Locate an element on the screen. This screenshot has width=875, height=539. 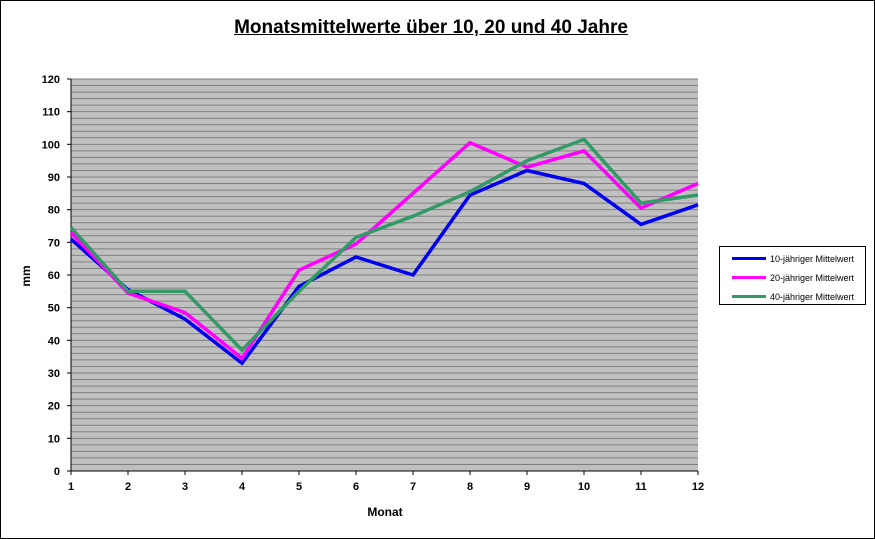
x-tick-label: 4 is located at coordinates (242, 487).